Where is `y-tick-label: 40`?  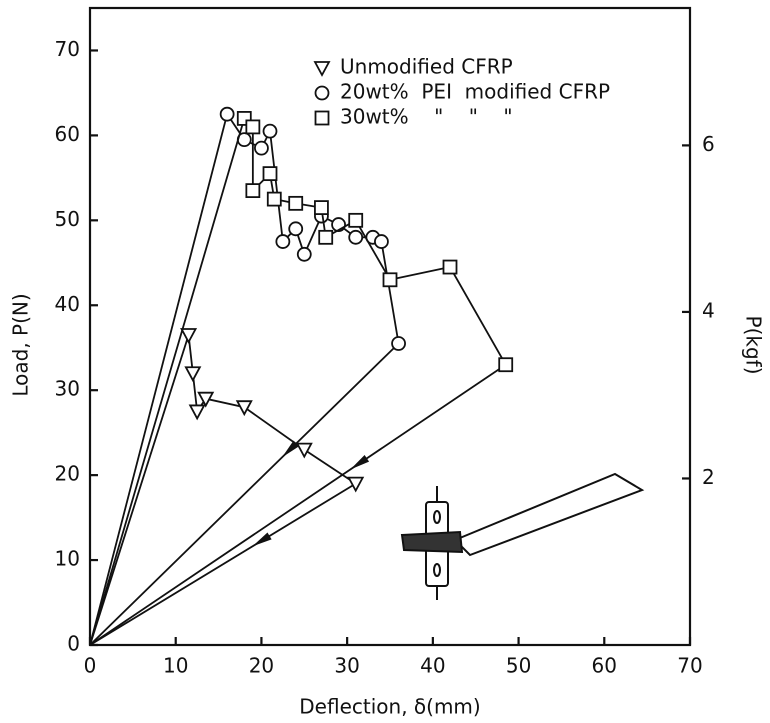
y-tick-label: 40 is located at coordinates (67, 304).